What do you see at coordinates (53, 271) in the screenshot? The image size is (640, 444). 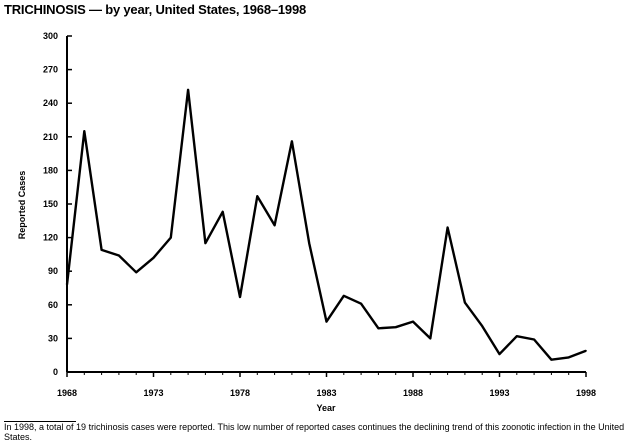 I see `y-tick-label: 90` at bounding box center [53, 271].